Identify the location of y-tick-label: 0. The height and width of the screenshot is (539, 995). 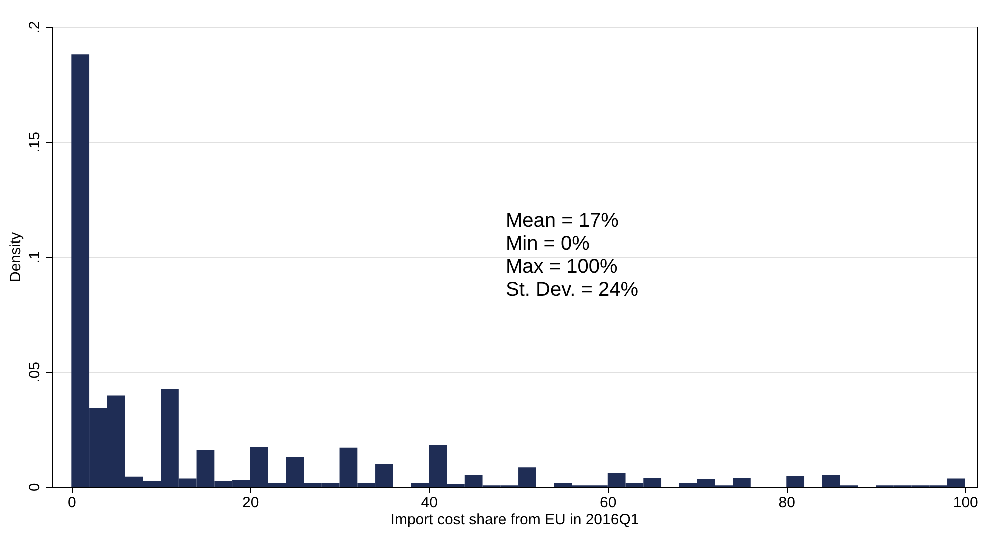
(35, 487).